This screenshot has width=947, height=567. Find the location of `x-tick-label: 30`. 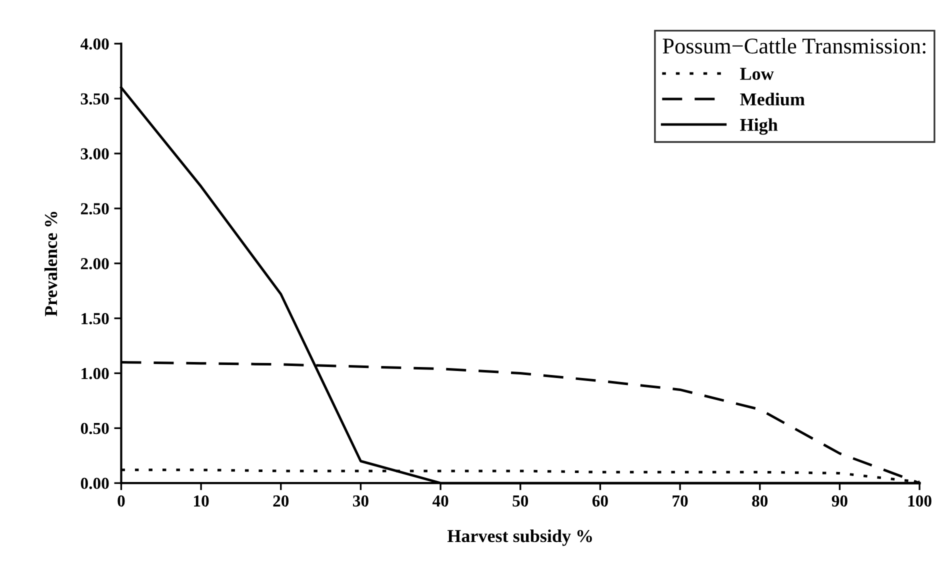

x-tick-label: 30 is located at coordinates (360, 501).